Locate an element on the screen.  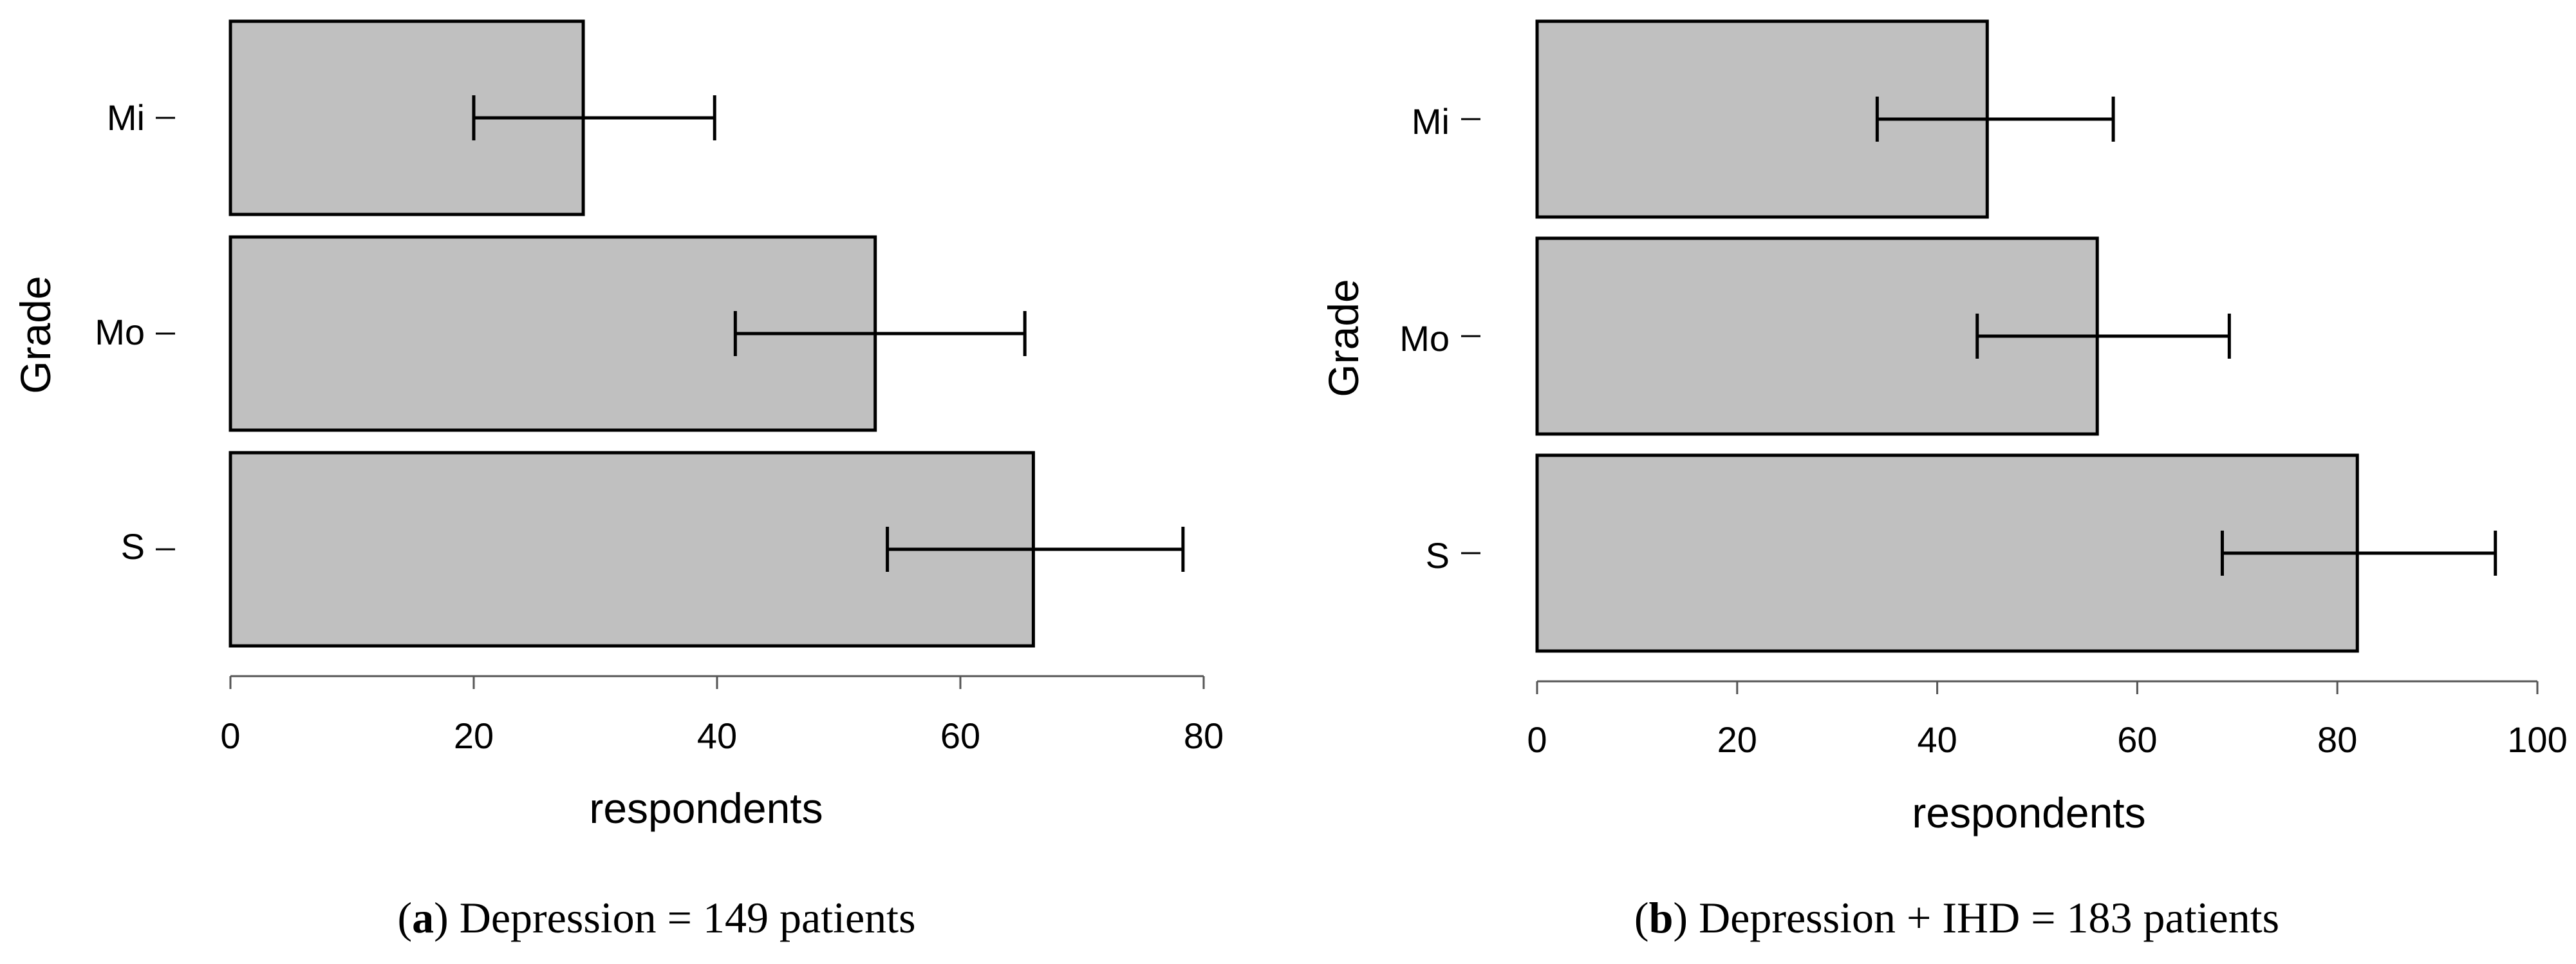
panel-caption: (a) Depression = 149 patients is located at coordinates (656, 918).